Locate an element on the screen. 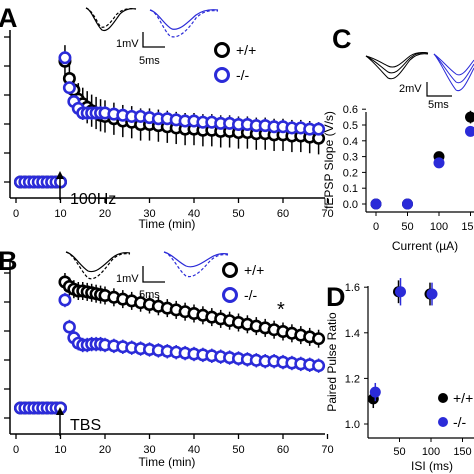  panel-a-trace-baseline-wt is located at coordinates (111, 19).